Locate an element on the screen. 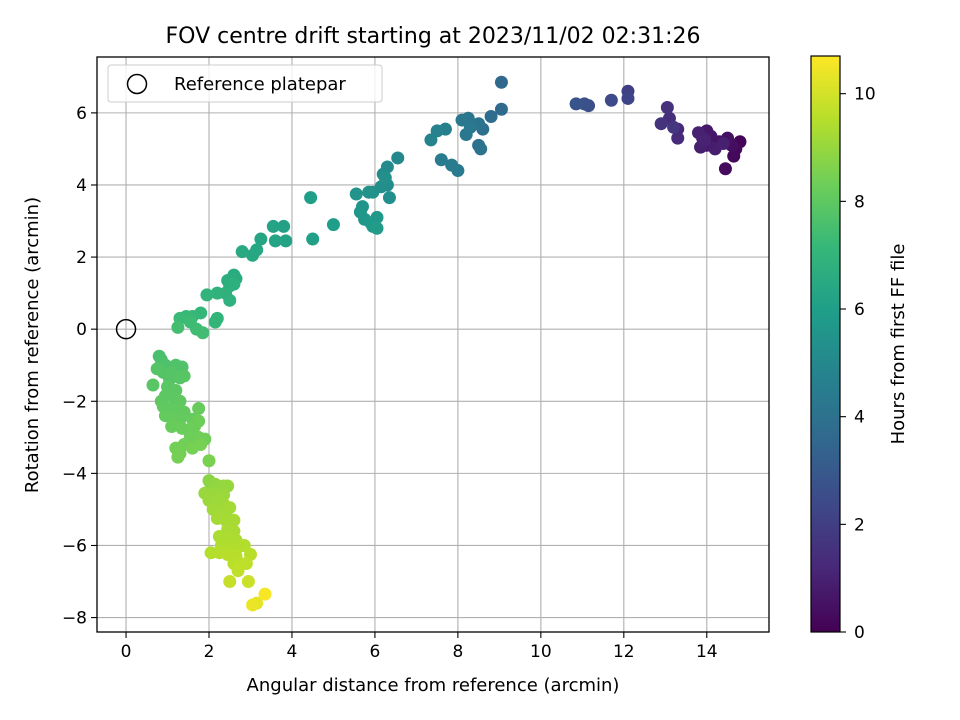 The width and height of the screenshot is (960, 720). x-tick-label: 0 is located at coordinates (126, 652).